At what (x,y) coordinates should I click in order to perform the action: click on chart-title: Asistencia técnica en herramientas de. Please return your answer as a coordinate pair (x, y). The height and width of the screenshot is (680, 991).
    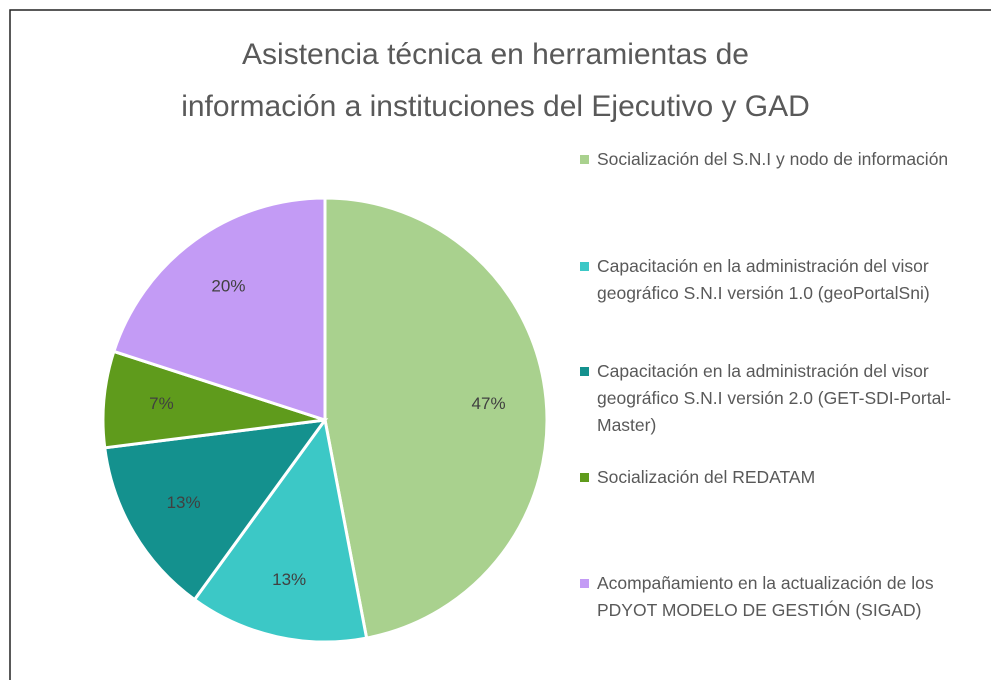
    Looking at the image, I should click on (495, 54).